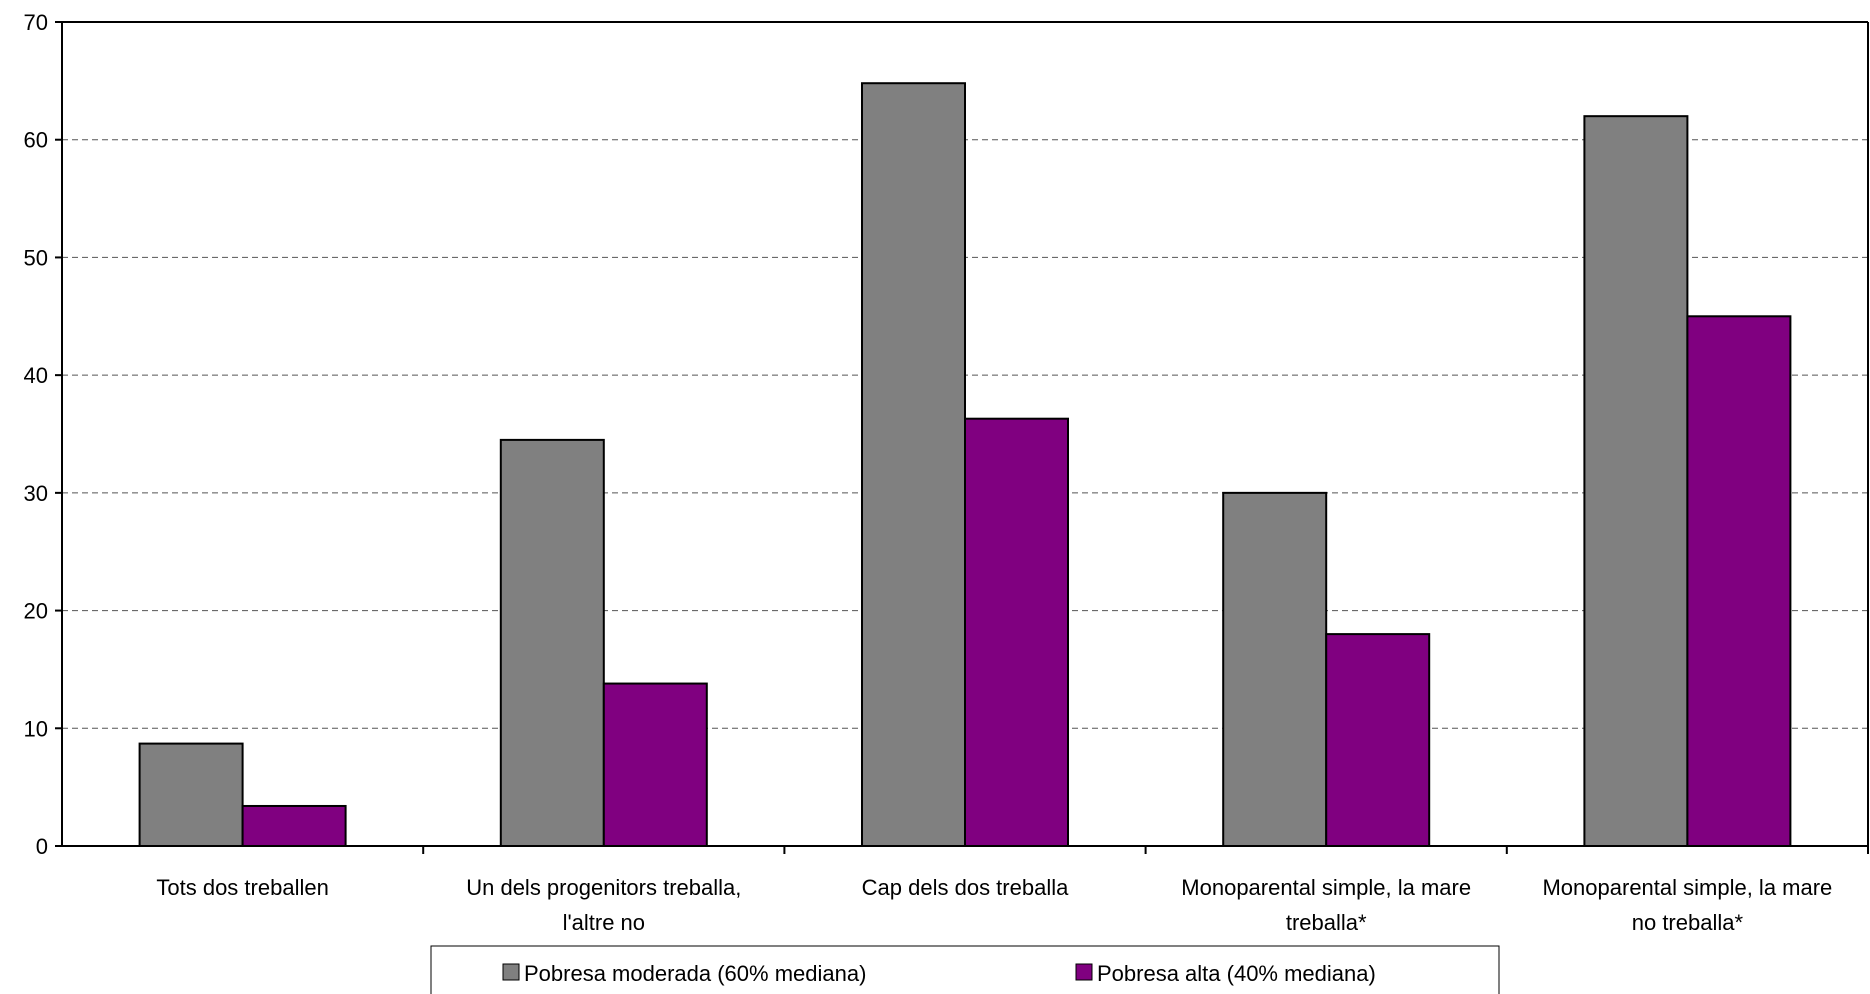  Describe the element at coordinates (604, 922) in the screenshot. I see `x-tick-label: l'altre no` at that location.